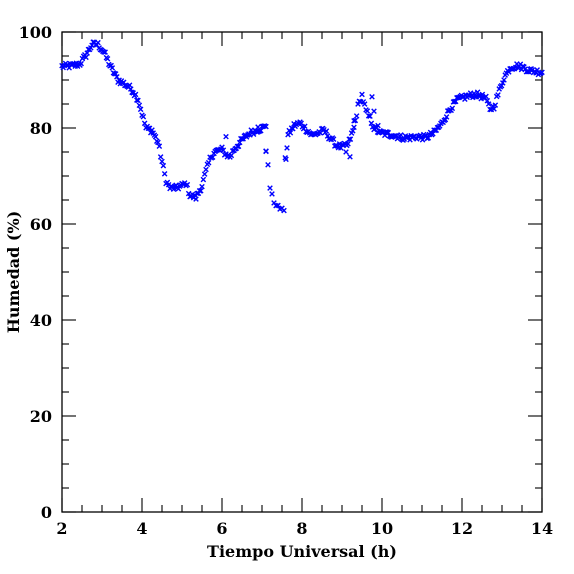  I want to click on y-tick-label: 0, so click(46, 512).